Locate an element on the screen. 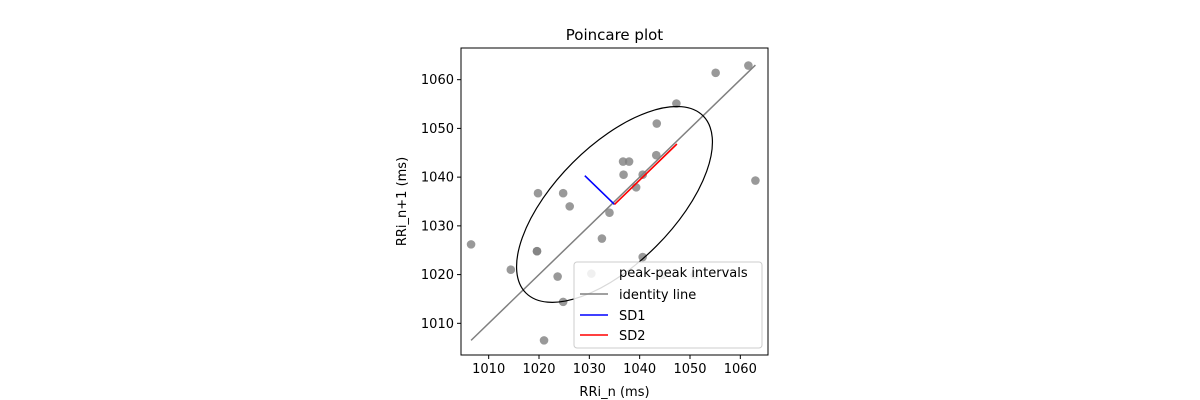 Image resolution: width=1200 pixels, height=400 pixels. x-tick-label: 1040 is located at coordinates (639, 369).